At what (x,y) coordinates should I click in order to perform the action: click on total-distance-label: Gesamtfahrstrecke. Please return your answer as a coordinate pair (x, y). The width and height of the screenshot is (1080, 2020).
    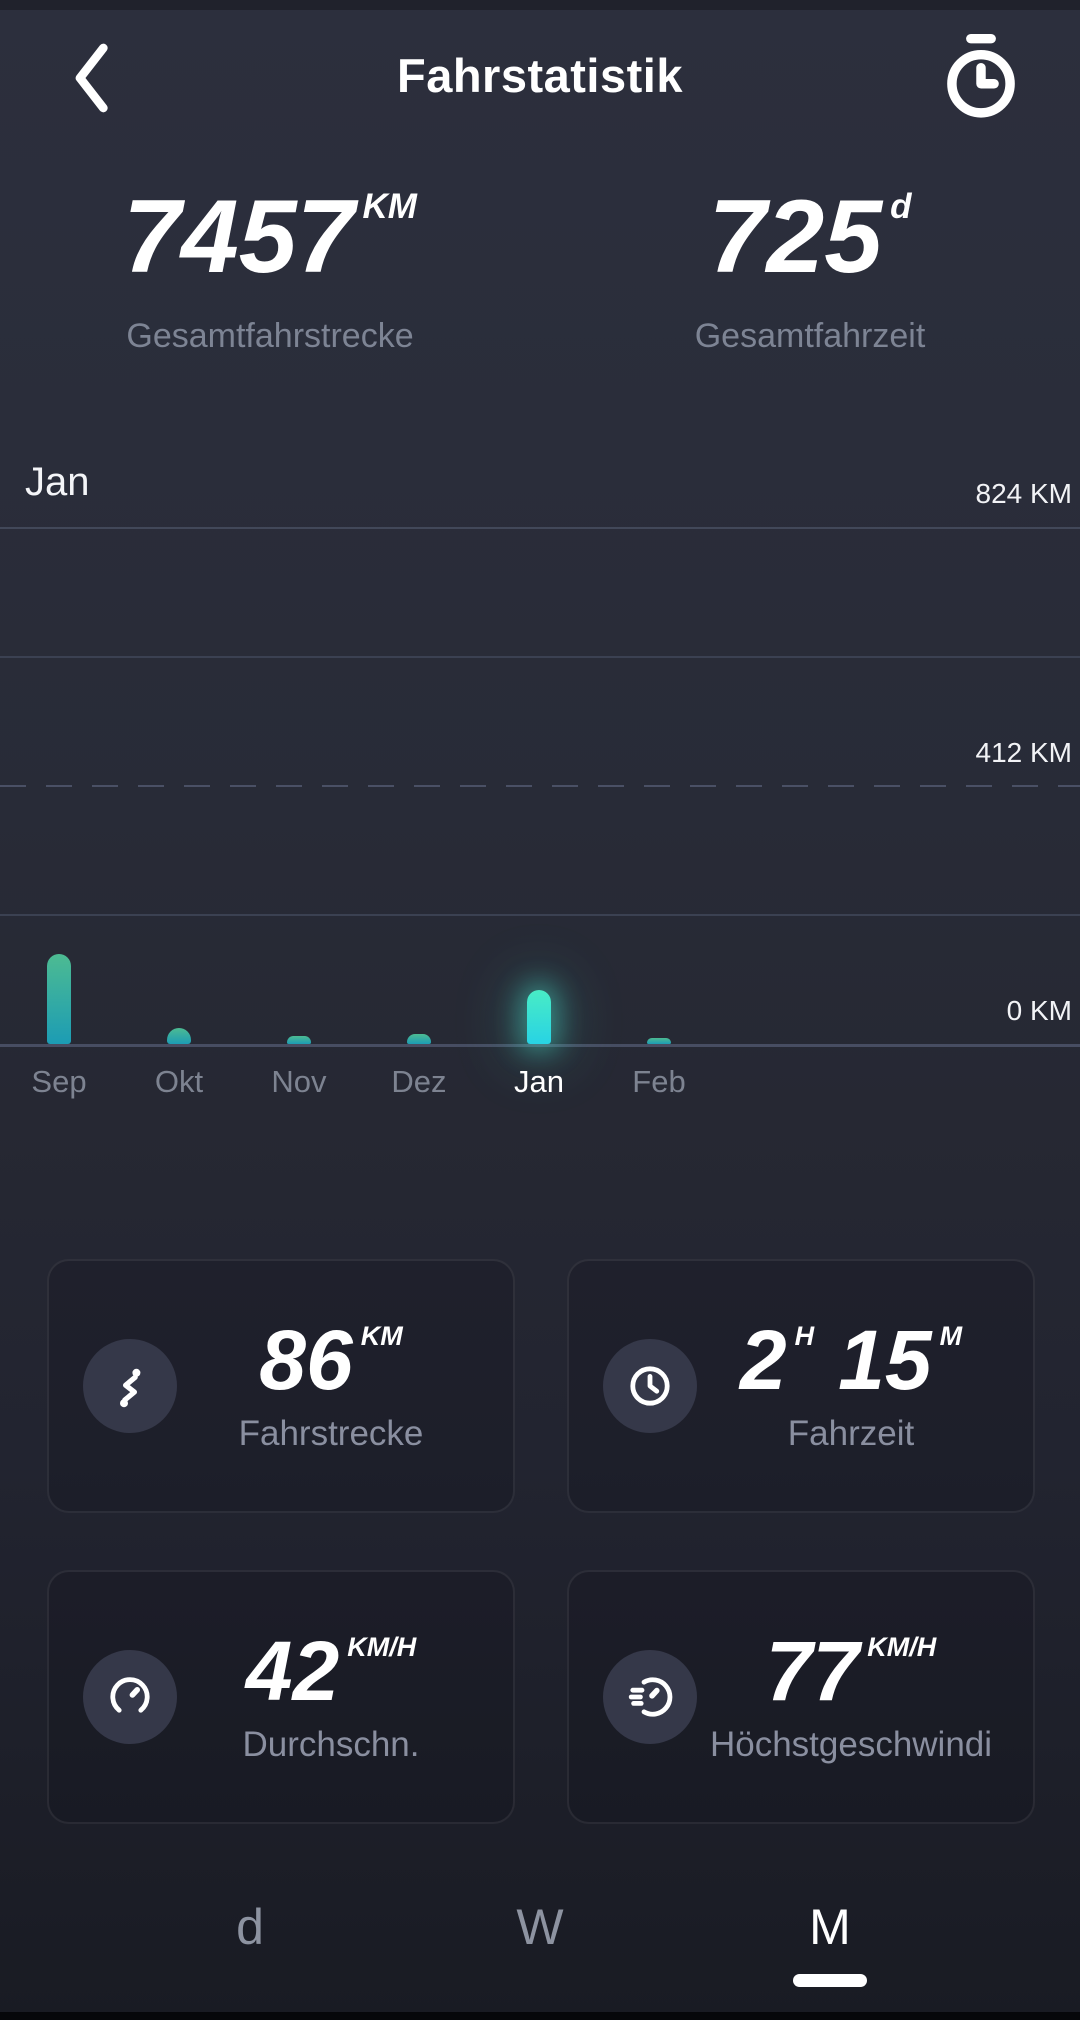
    Looking at the image, I should click on (270, 336).